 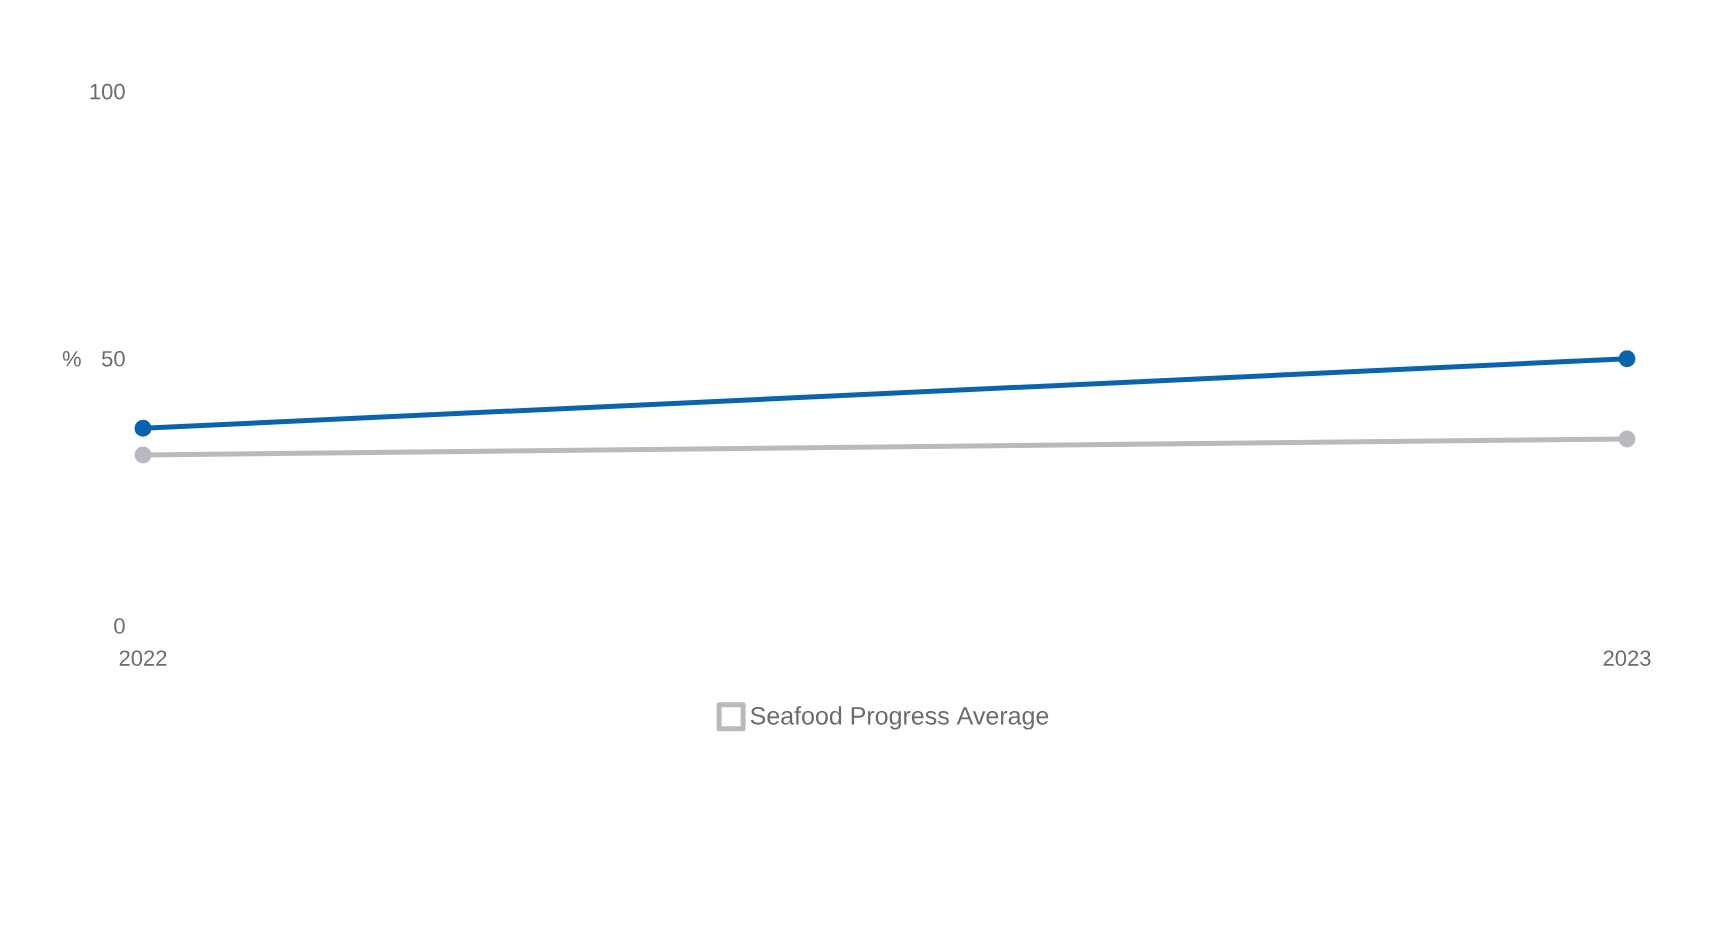 What do you see at coordinates (1627, 658) in the screenshot?
I see `x-tick-label: 2023` at bounding box center [1627, 658].